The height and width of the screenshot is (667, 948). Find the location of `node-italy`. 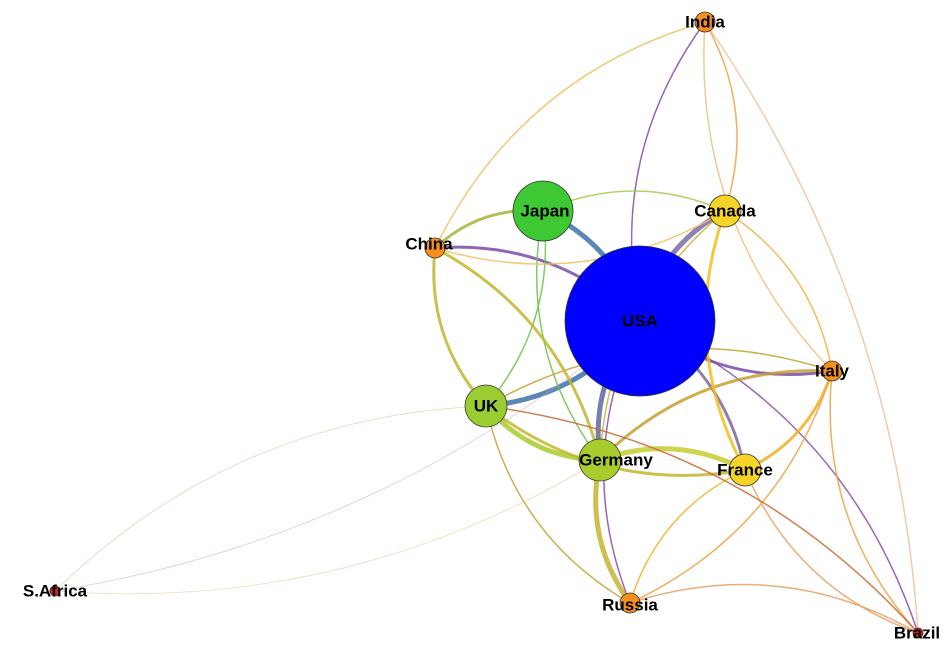

node-italy is located at coordinates (832, 371).